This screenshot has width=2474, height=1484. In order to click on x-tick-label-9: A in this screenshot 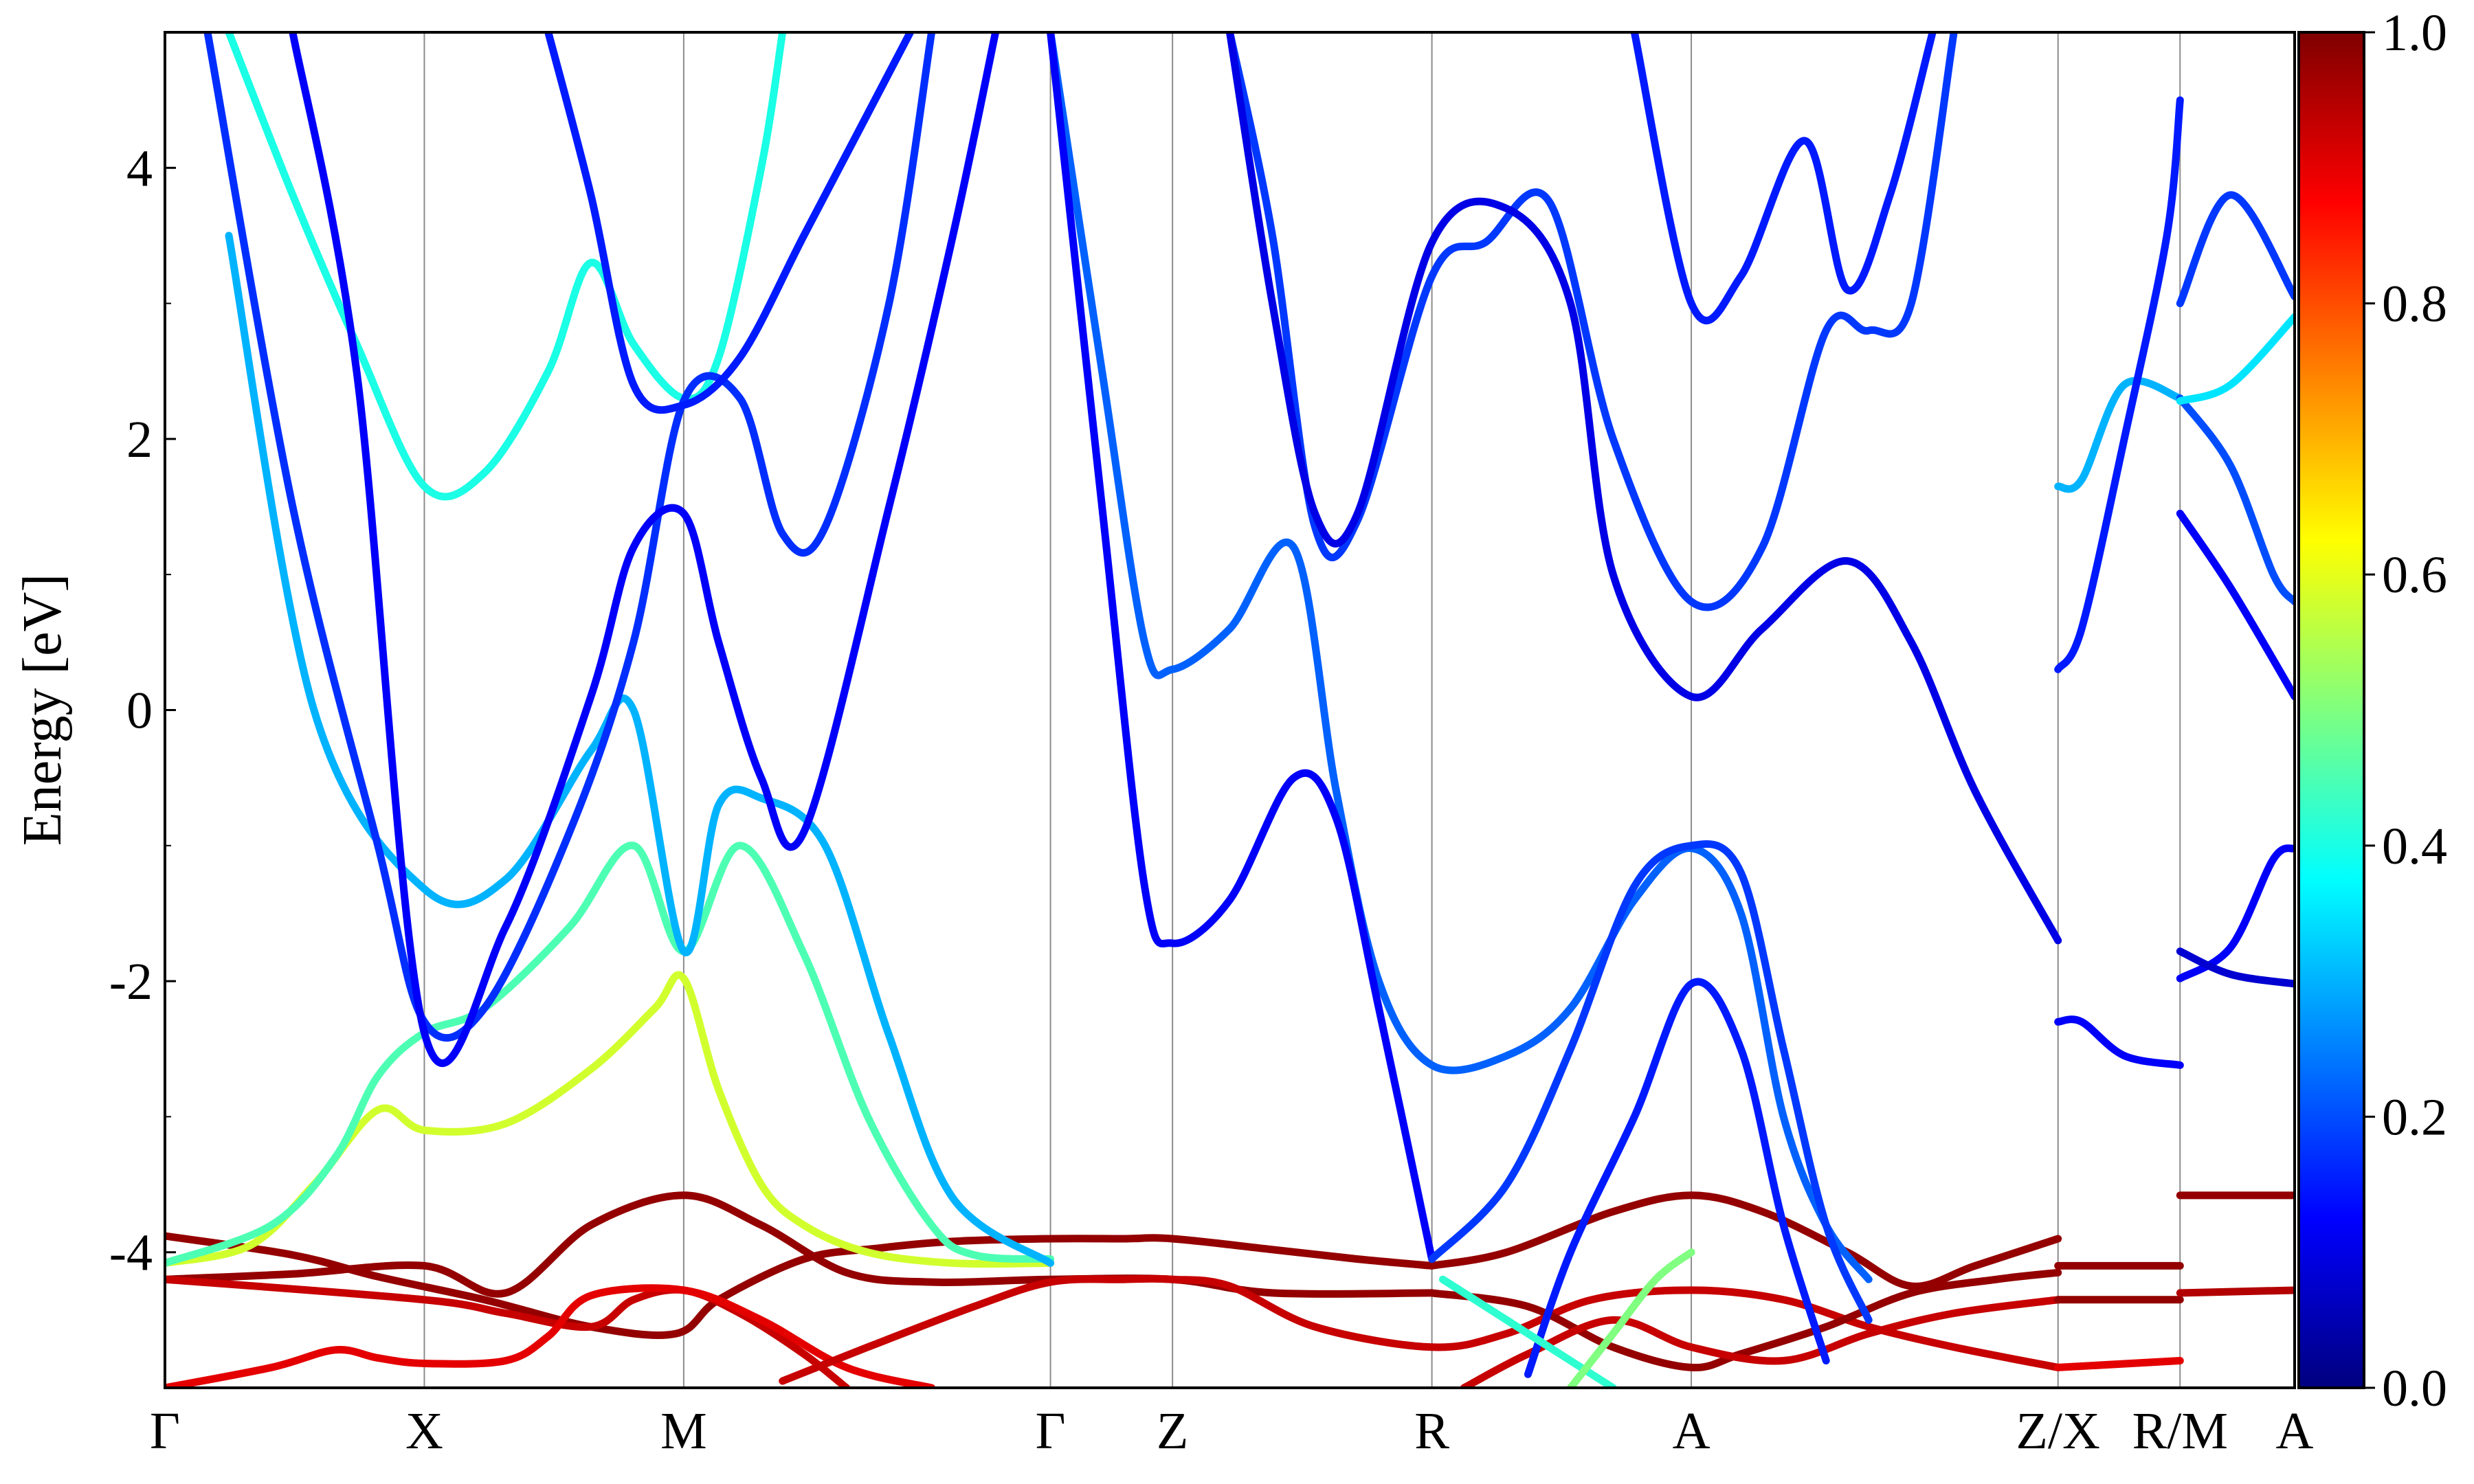, I will do `click(2295, 1431)`.